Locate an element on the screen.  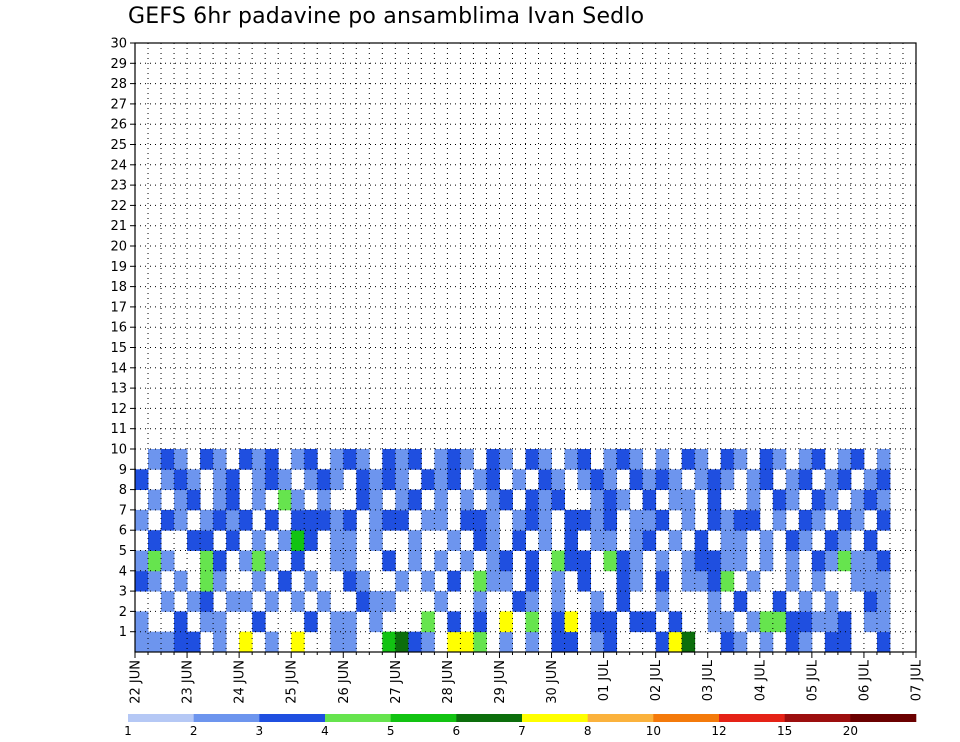
y-tick-label: 12 is located at coordinates (118, 409).